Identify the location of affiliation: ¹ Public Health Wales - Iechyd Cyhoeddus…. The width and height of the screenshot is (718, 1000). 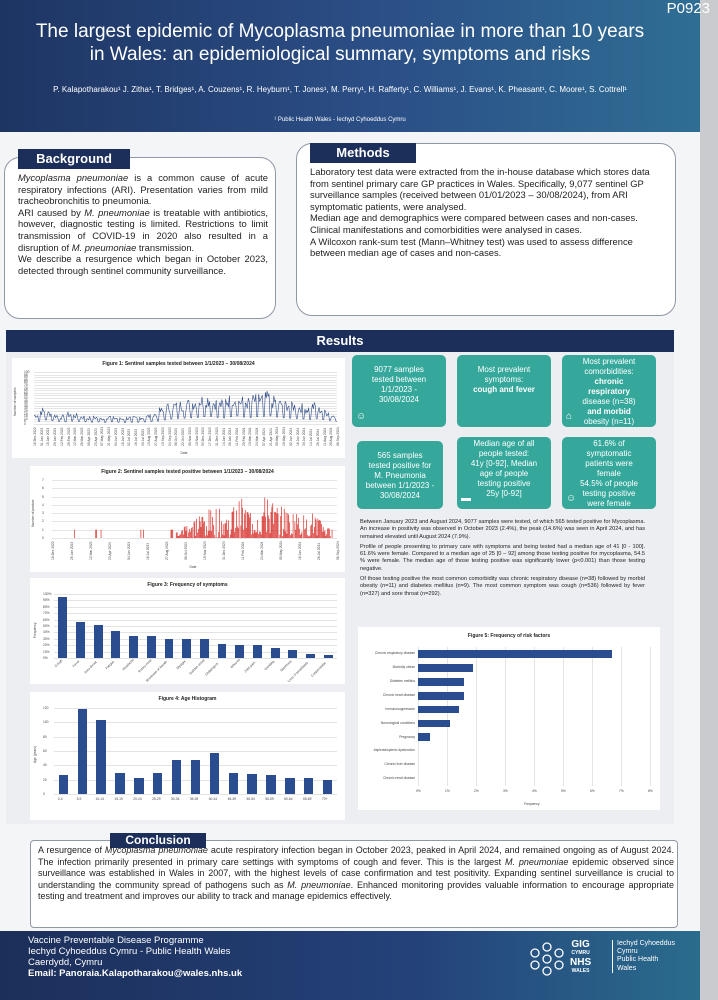
(340, 120).